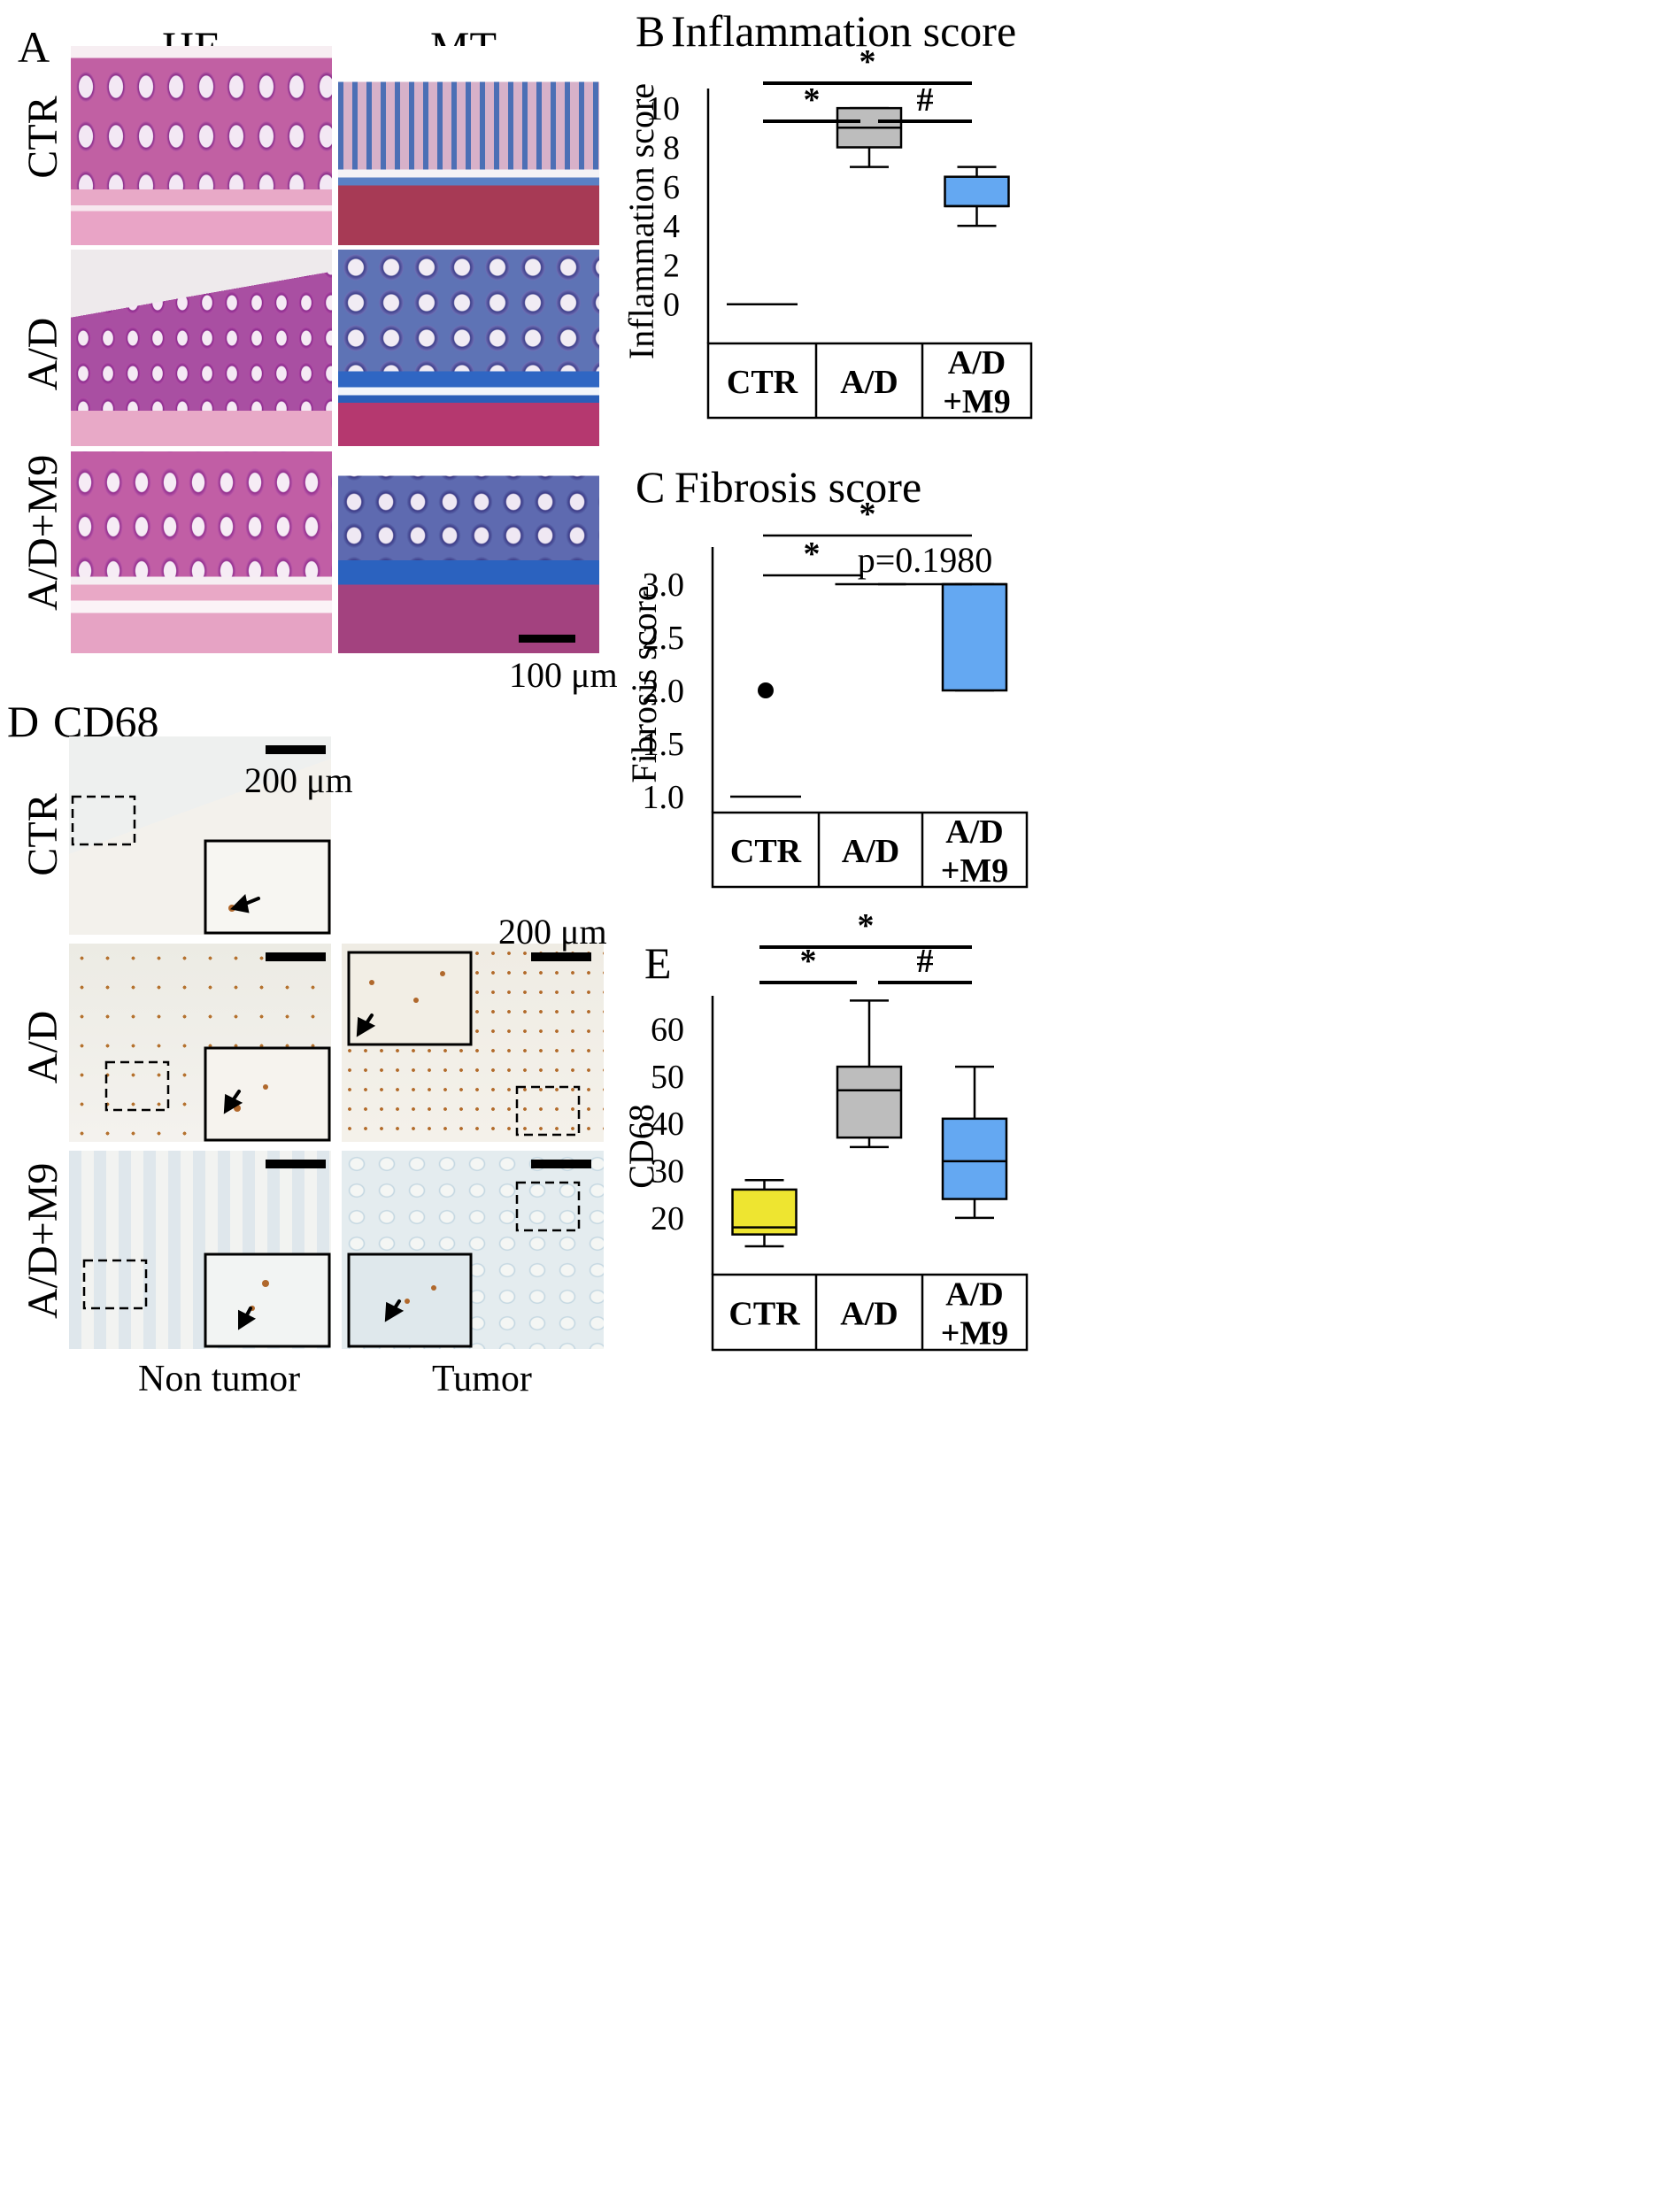 This screenshot has height=2212, width=1665. What do you see at coordinates (671, 147) in the screenshot?
I see `y-tick-label: 8` at bounding box center [671, 147].